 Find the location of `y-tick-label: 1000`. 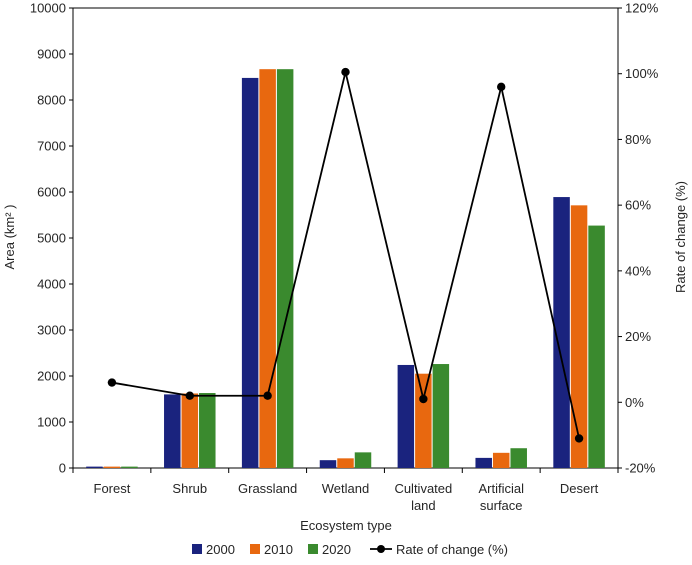

y-tick-label: 1000 is located at coordinates (51, 422).